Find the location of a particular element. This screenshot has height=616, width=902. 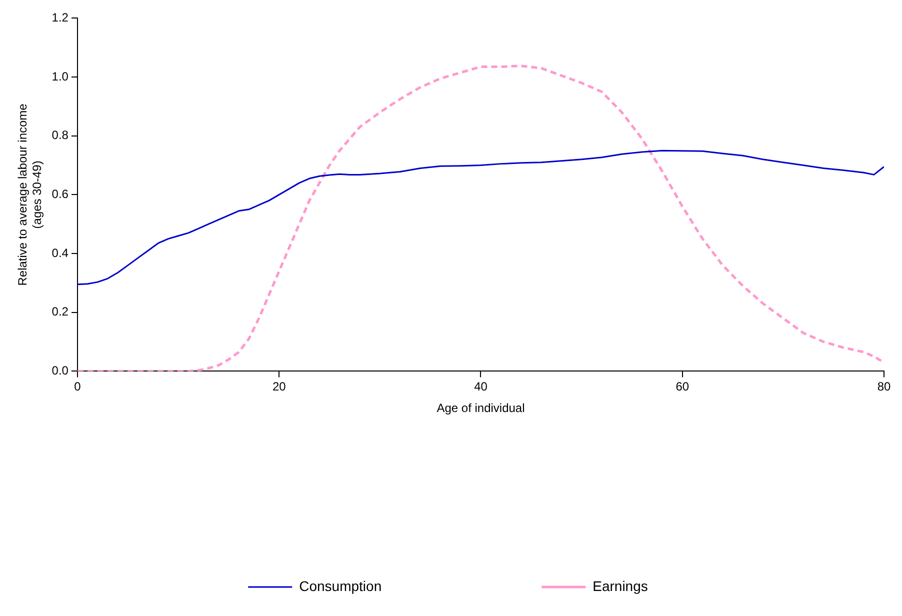

x-tick-label: 60 is located at coordinates (683, 387).